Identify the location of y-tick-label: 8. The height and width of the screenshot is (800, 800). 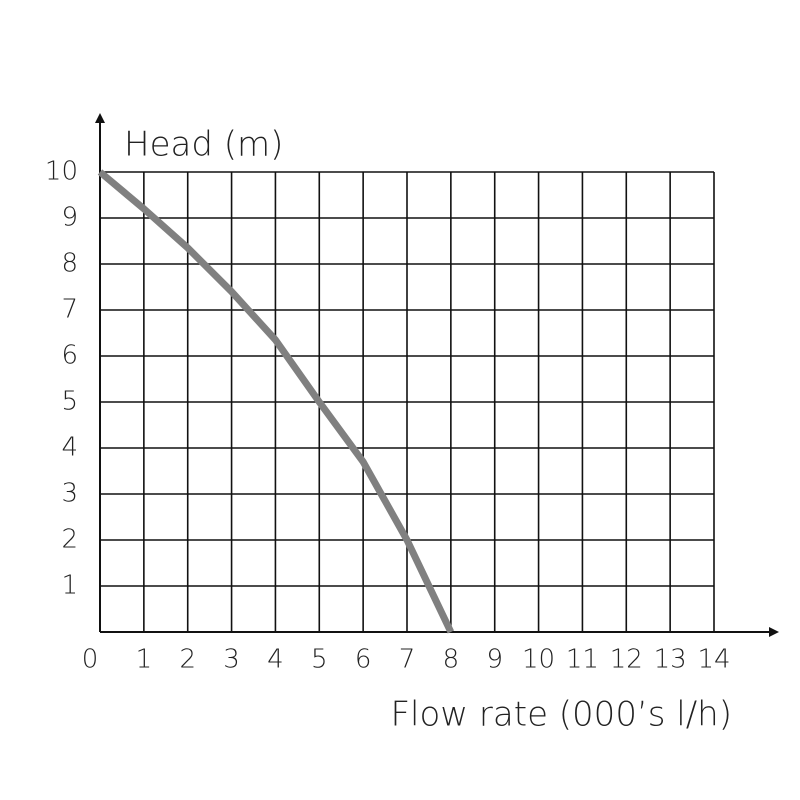
(69, 264).